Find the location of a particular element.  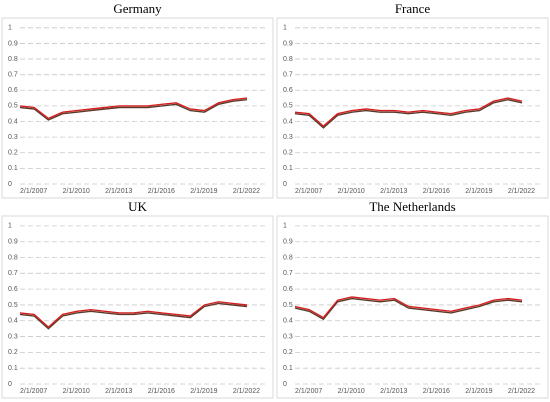

chart-title: France is located at coordinates (413, 8).